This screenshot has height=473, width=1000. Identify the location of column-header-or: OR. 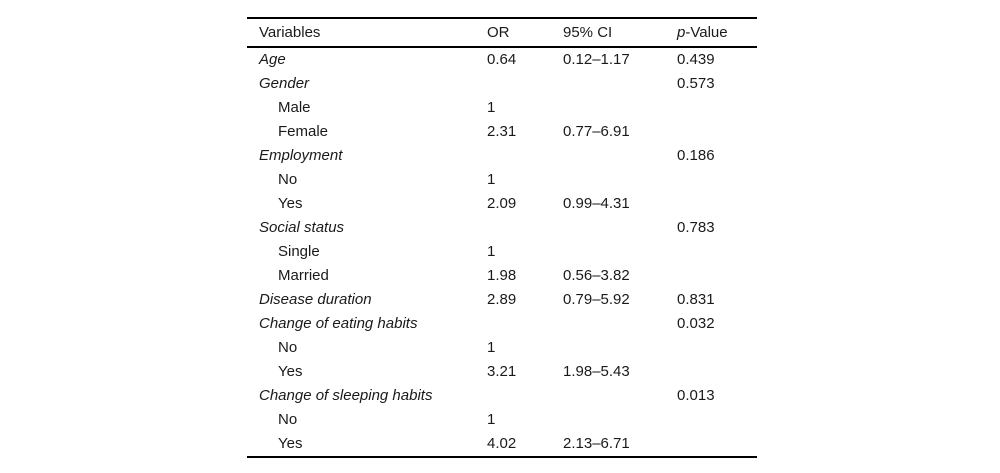
(498, 32).